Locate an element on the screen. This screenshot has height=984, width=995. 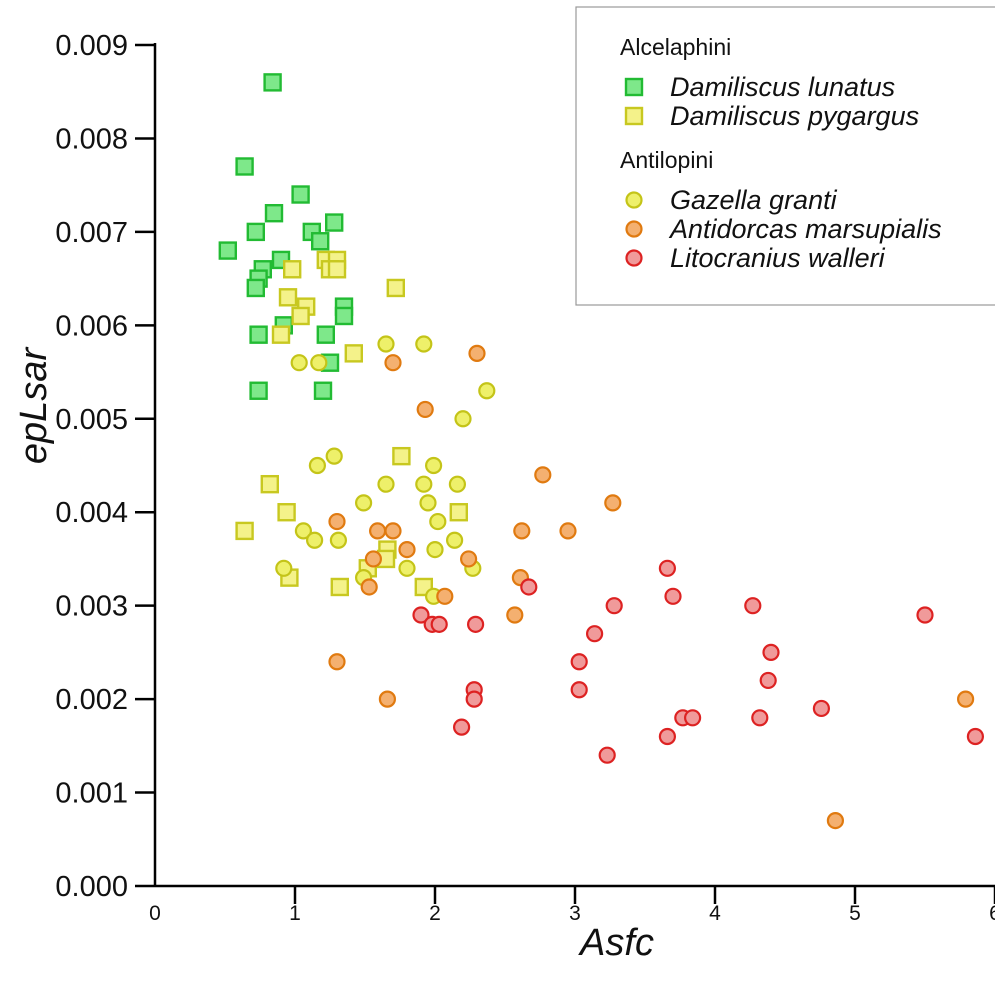
y-tick-label: 0.000 is located at coordinates (91, 887).